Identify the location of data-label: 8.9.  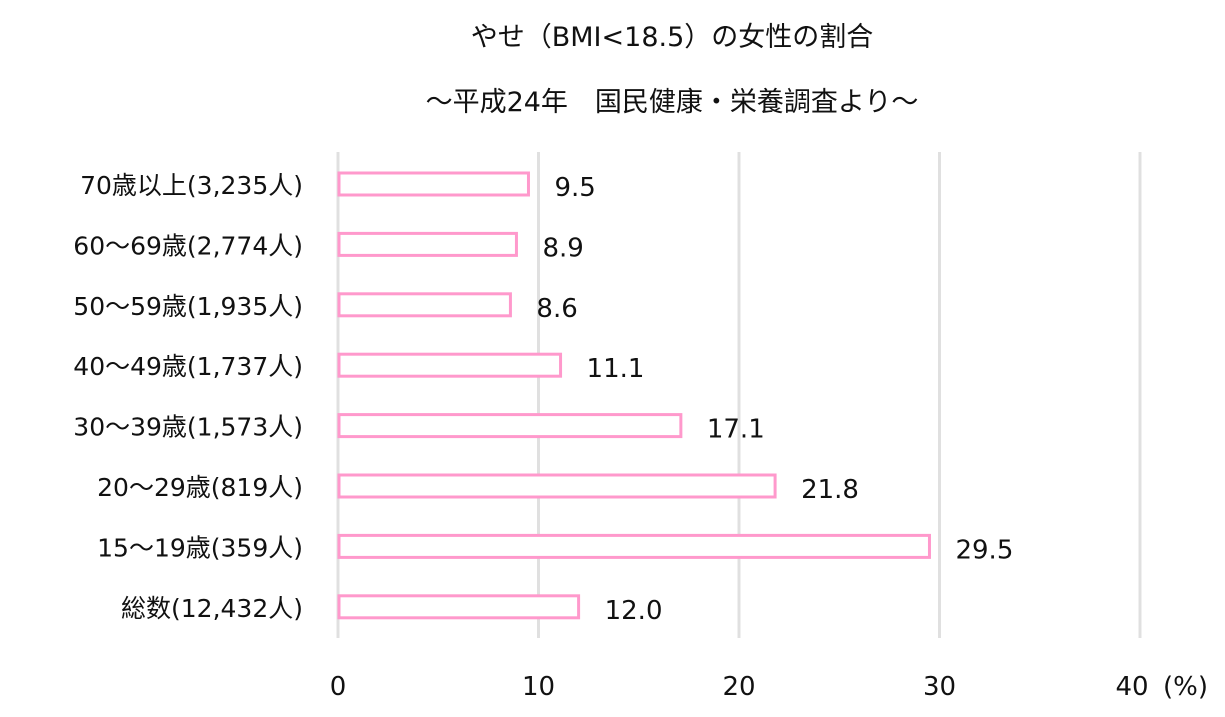
(562, 248).